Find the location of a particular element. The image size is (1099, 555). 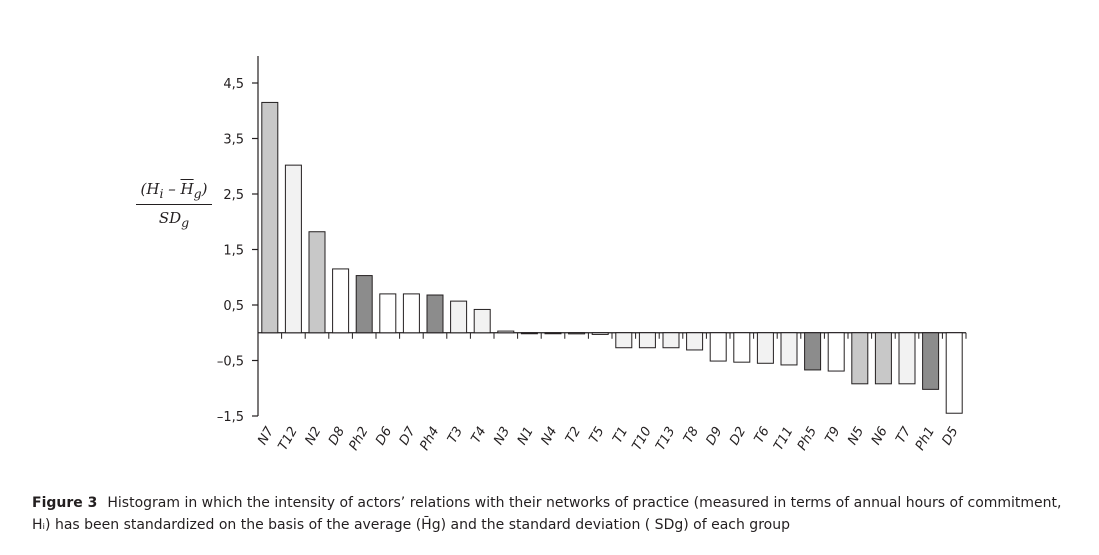

x-tick-label: N5 is located at coordinates (856, 436).